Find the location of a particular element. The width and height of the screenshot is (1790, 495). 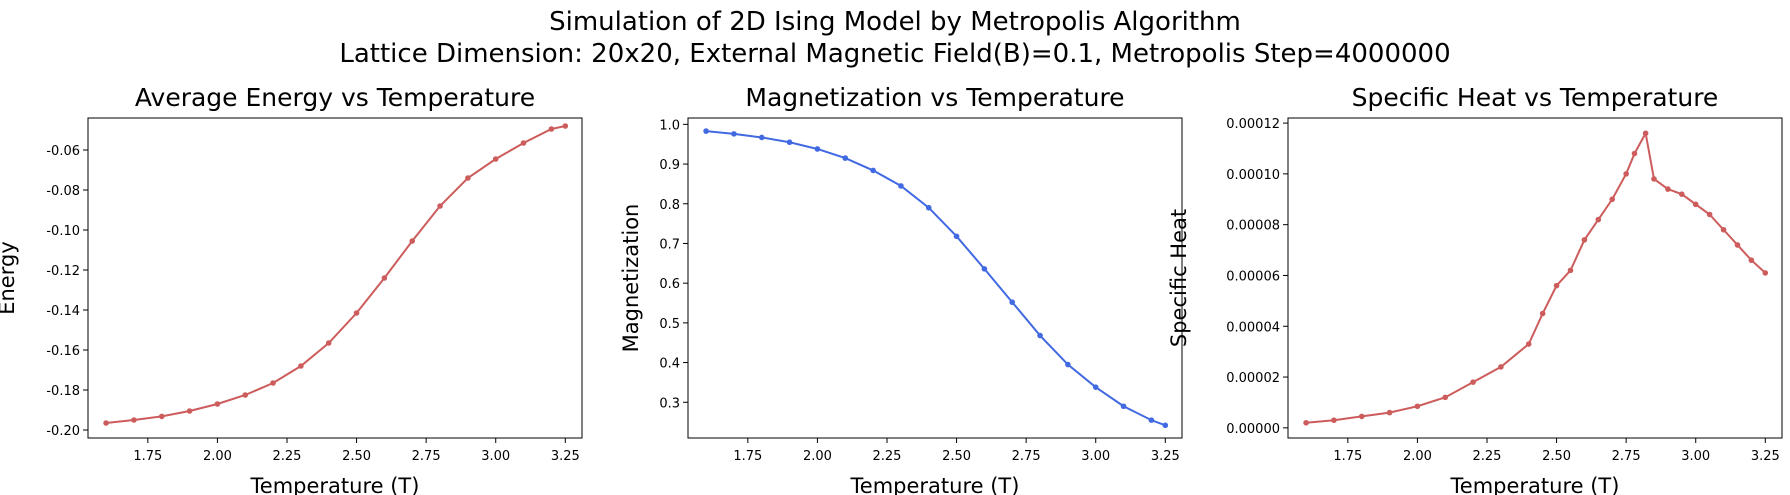

y-axis-label: Magnetization is located at coordinates (631, 278).